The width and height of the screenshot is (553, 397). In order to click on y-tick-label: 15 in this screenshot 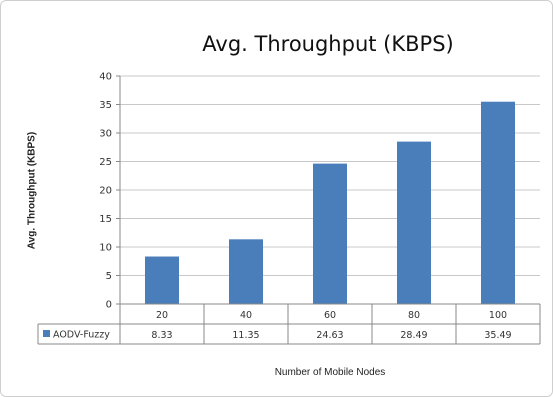, I will do `click(105, 219)`.